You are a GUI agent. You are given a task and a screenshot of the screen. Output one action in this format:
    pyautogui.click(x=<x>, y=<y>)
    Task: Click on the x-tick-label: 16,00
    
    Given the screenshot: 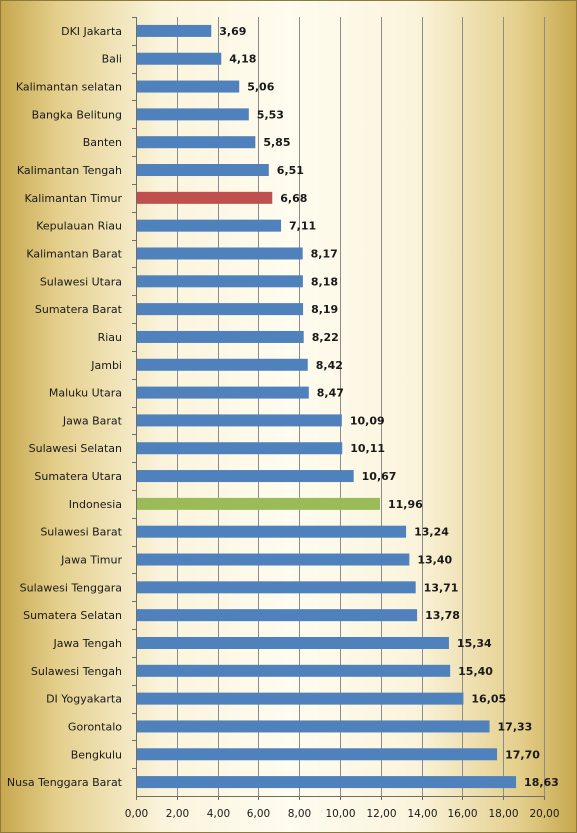 What is the action you would take?
    pyautogui.click(x=462, y=814)
    